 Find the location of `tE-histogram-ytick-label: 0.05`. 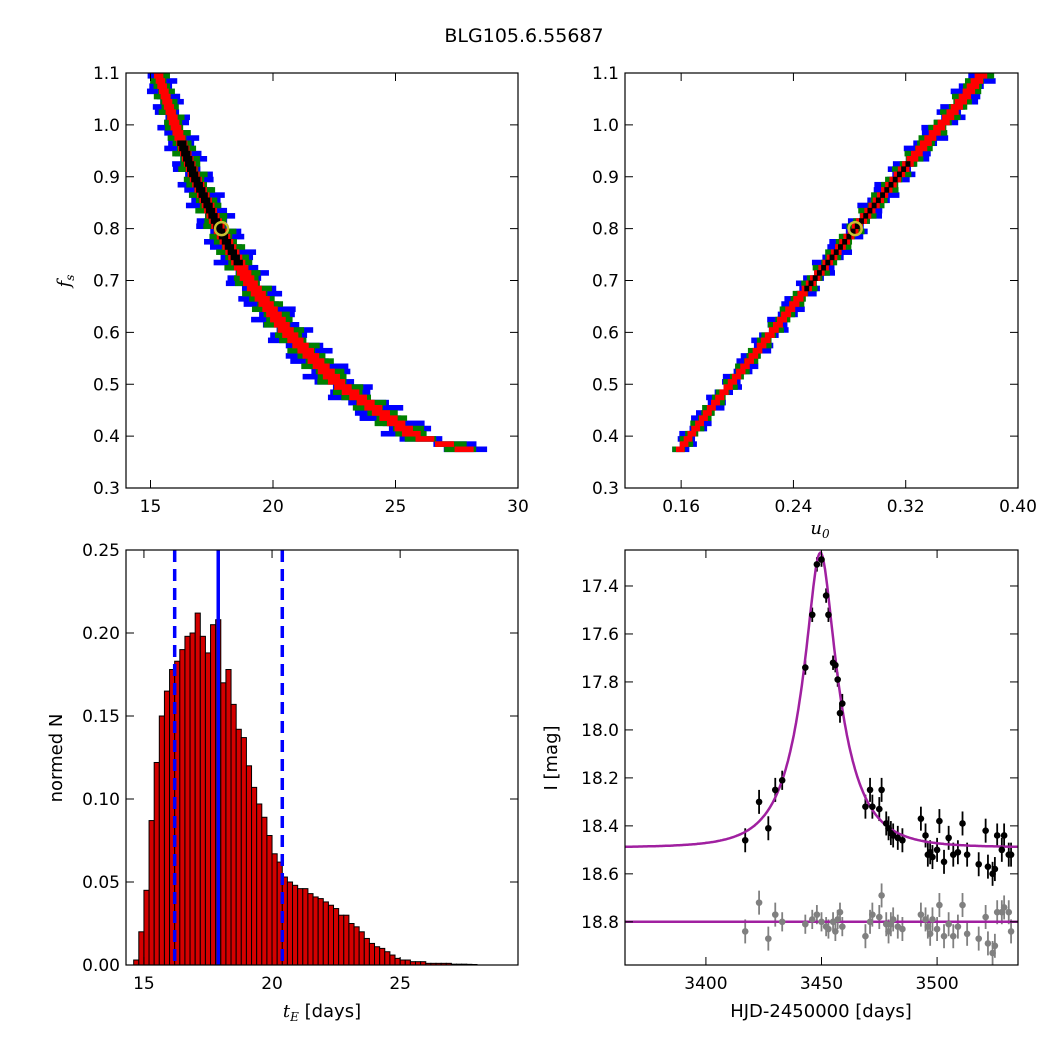

tE-histogram-ytick-label: 0.05 is located at coordinates (101, 883).